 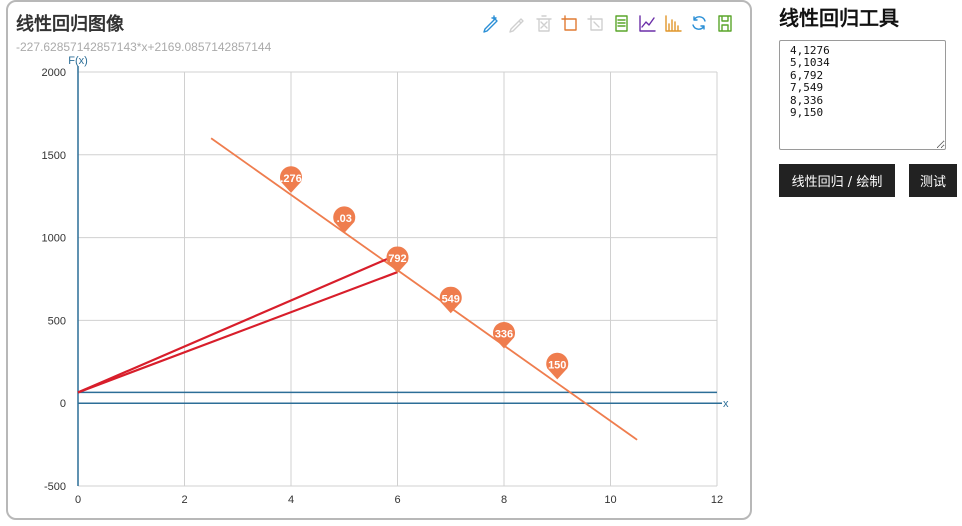 I want to click on rect-clear-icon, so click(x=595, y=23).